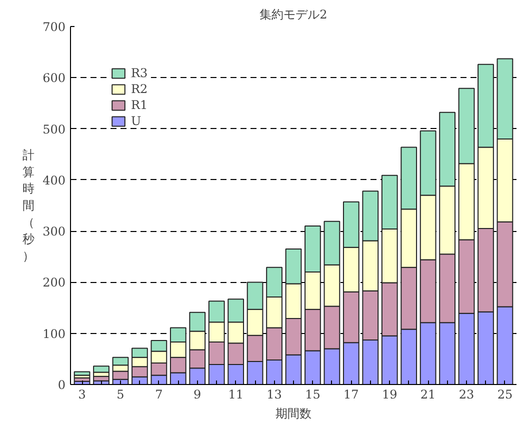 This screenshot has width=521, height=423. I want to click on x-tick-label: 5, so click(120, 395).